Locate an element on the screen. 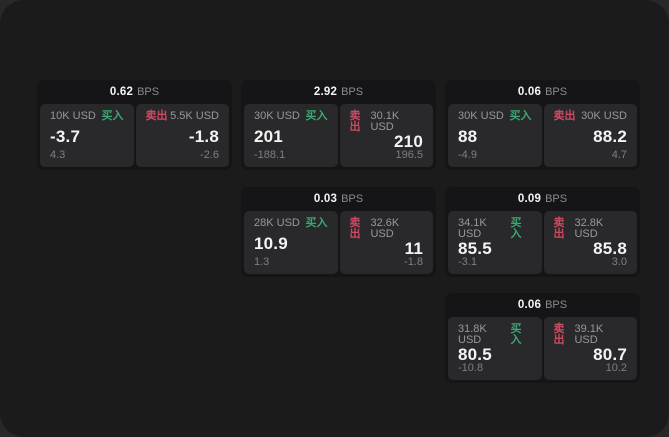  sell-top-row: 卖出 30K USD is located at coordinates (591, 116).